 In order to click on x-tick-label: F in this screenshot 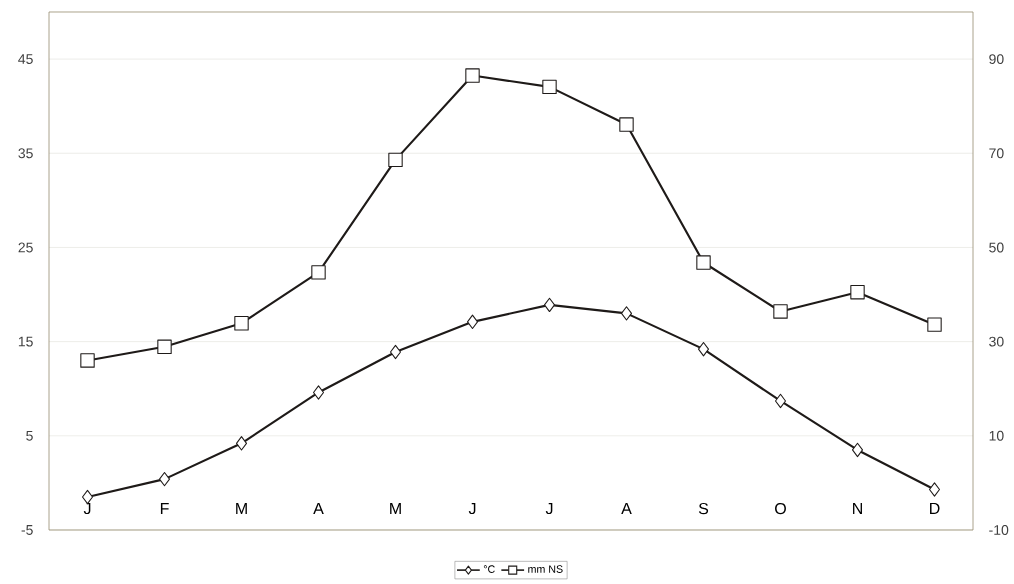, I will do `click(164, 508)`.